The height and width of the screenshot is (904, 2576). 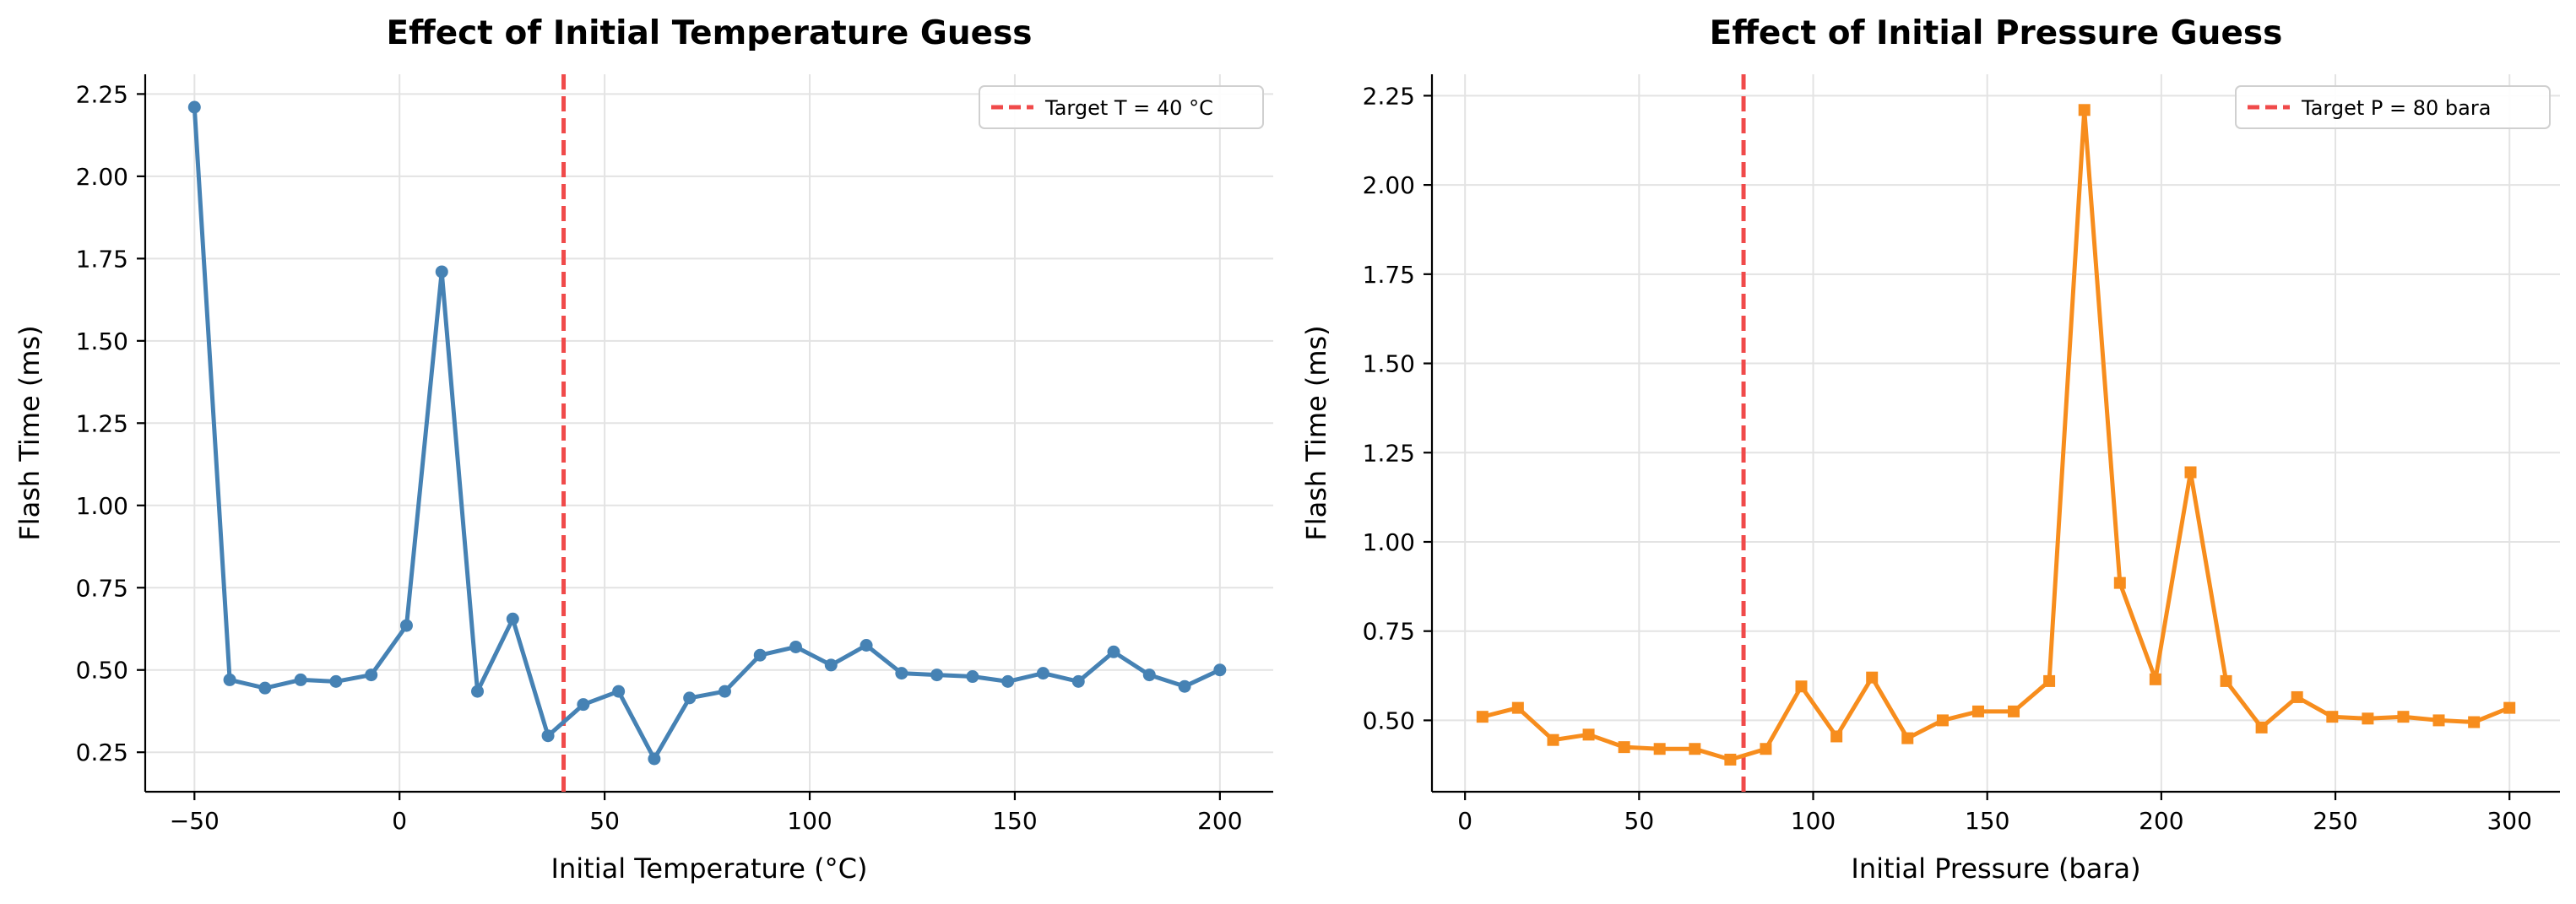 What do you see at coordinates (1389, 453) in the screenshot?
I see `pres-y-tick-label: 1.25` at bounding box center [1389, 453].